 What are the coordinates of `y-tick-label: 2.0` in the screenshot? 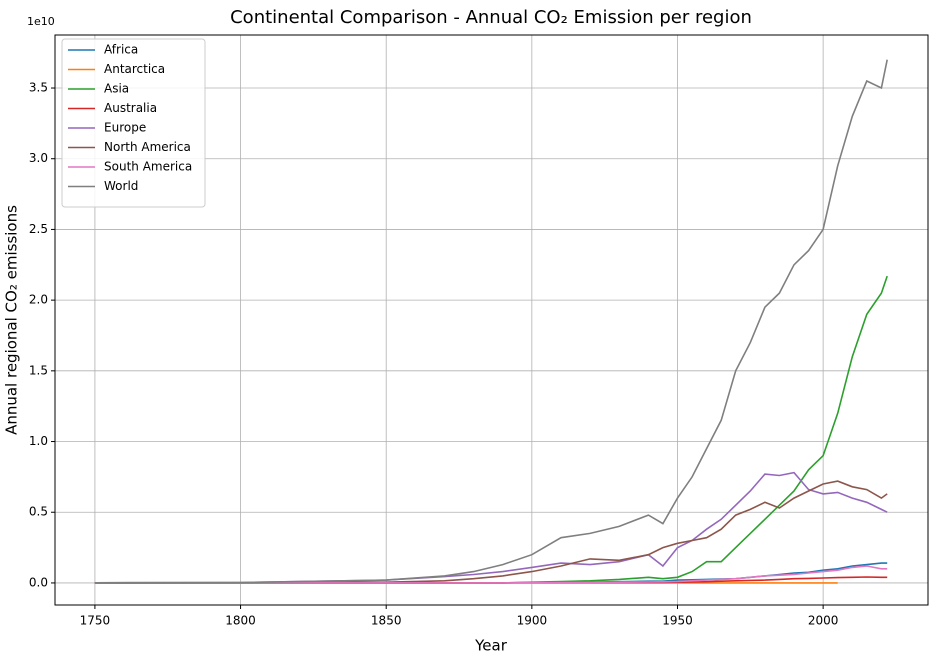 It's located at (38, 300).